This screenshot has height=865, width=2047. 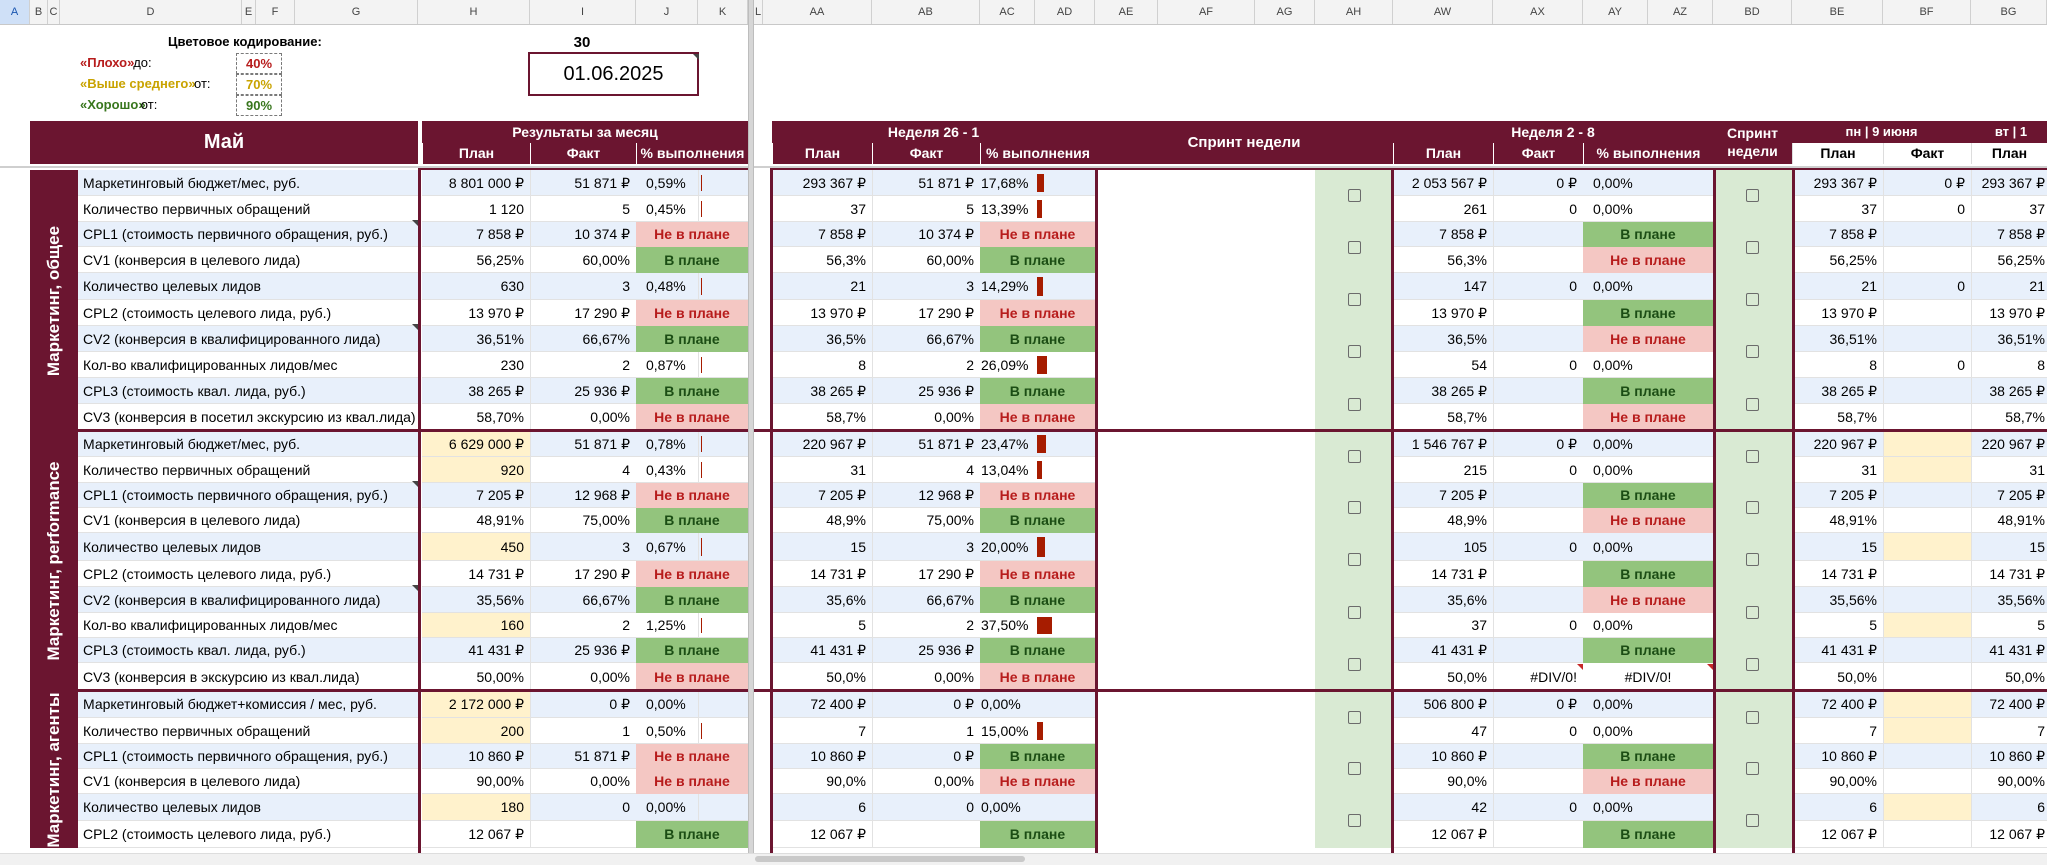 What do you see at coordinates (1837, 417) in the screenshot?
I see `day-plan-cell: 58,7%` at bounding box center [1837, 417].